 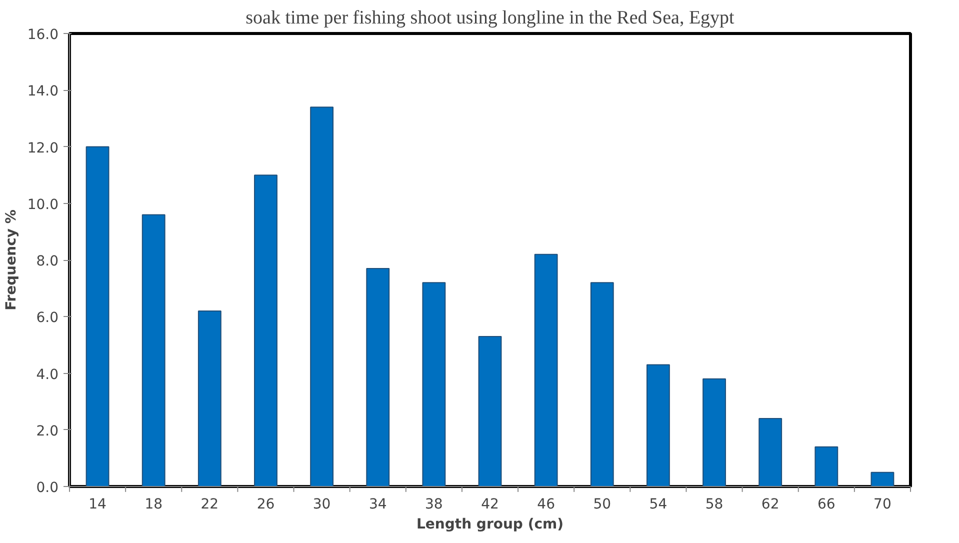 What do you see at coordinates (491, 18) in the screenshot?
I see `chart-title: soak time per fishing shoot using longline in the Red Sea, Egypt` at bounding box center [491, 18].